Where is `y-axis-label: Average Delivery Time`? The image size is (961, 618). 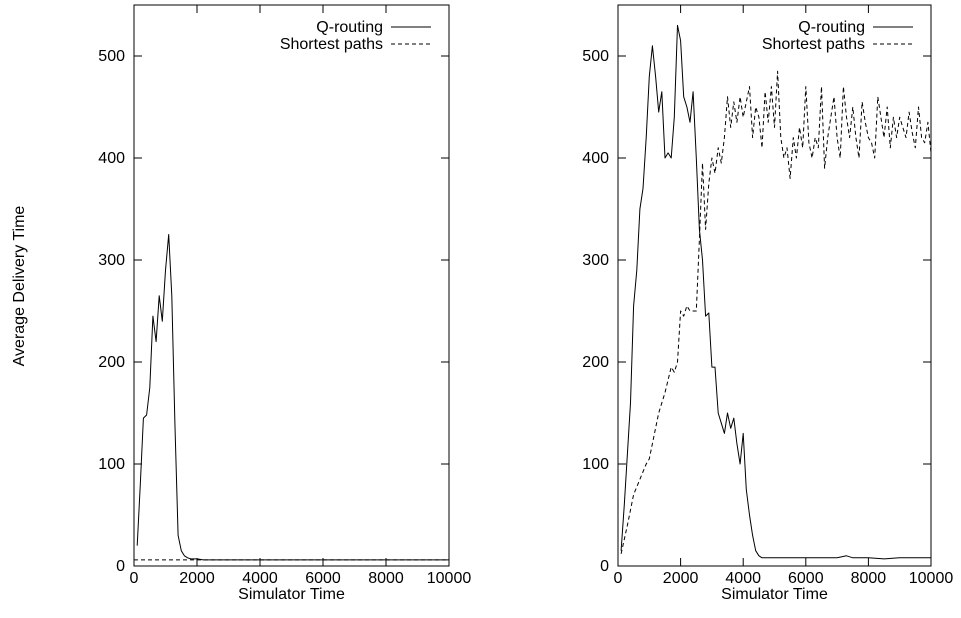 y-axis-label: Average Delivery Time is located at coordinates (19, 286).